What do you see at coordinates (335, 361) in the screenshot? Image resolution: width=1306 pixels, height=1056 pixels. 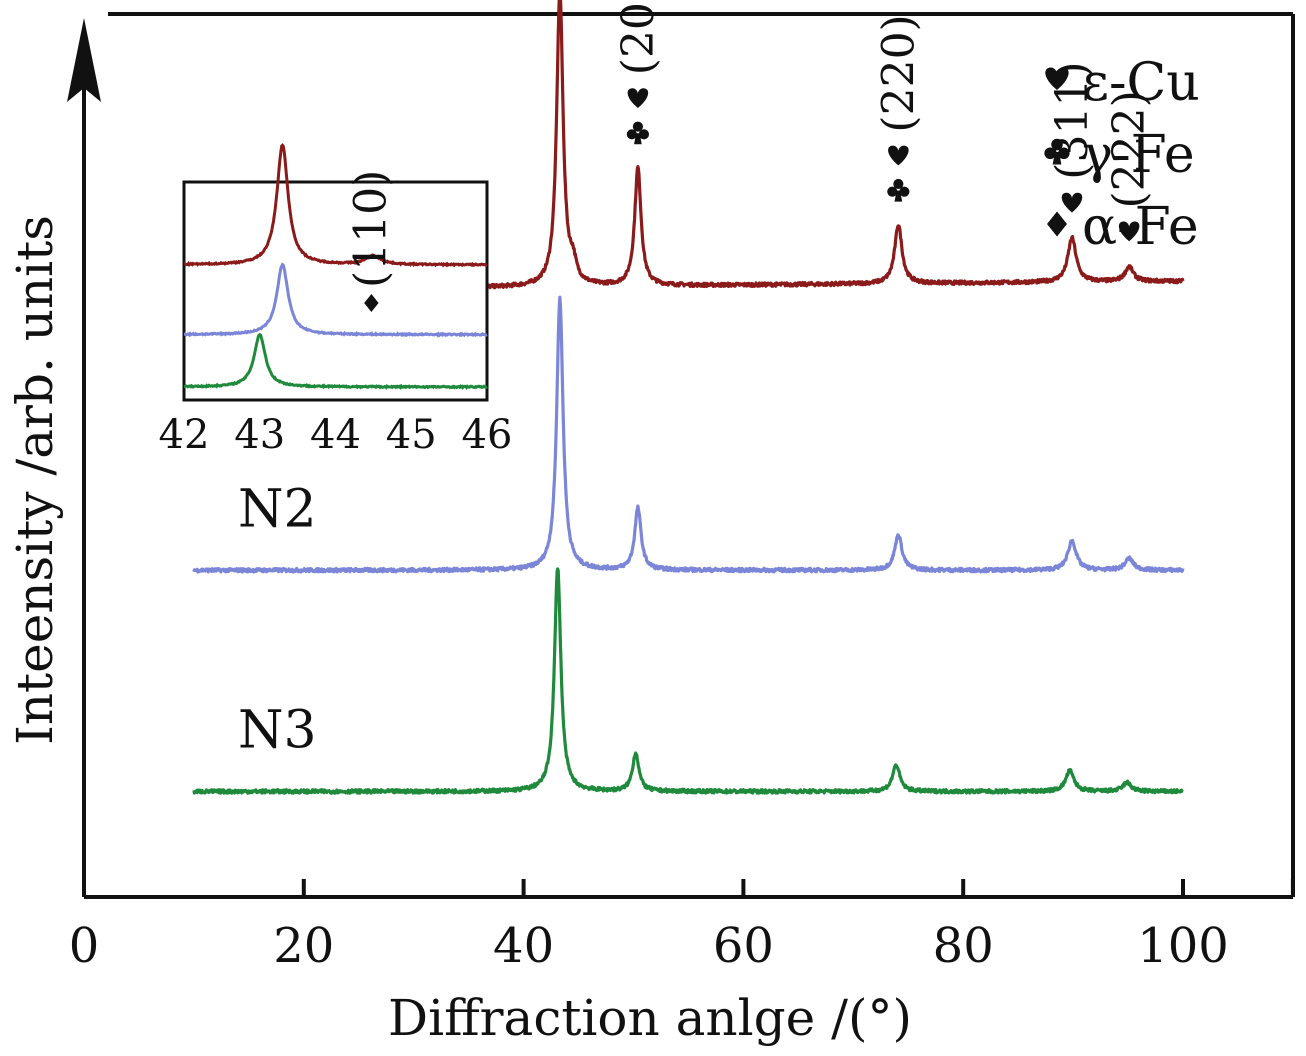 I see `inset-line-n3` at bounding box center [335, 361].